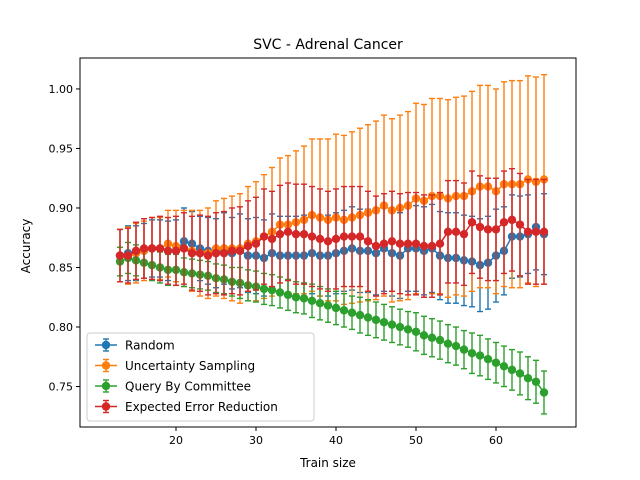 The image size is (640, 480). What do you see at coordinates (61, 327) in the screenshot?
I see `y-tick-label: 0.80` at bounding box center [61, 327].